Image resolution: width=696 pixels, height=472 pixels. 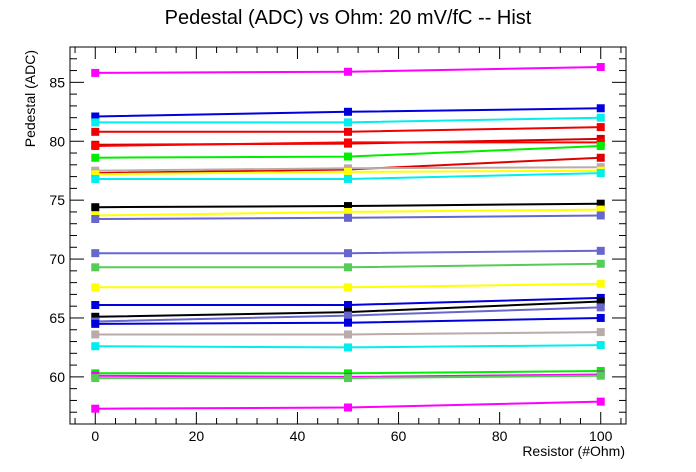 I want to click on y-tick-label: 80, so click(x=57, y=141).